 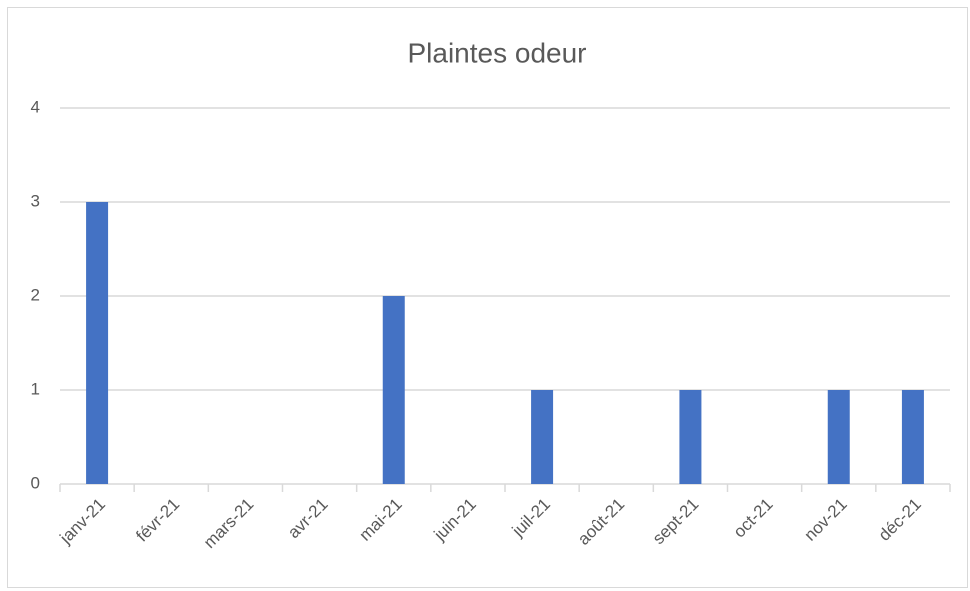 I want to click on y-tick-label: 3, so click(x=35, y=200).